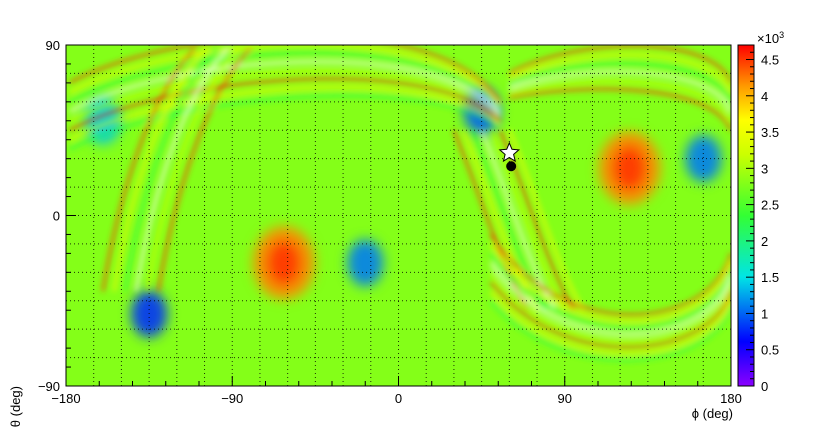 This screenshot has height=444, width=813. What do you see at coordinates (764, 168) in the screenshot?
I see `colorbar-tick-label: 3` at bounding box center [764, 168].